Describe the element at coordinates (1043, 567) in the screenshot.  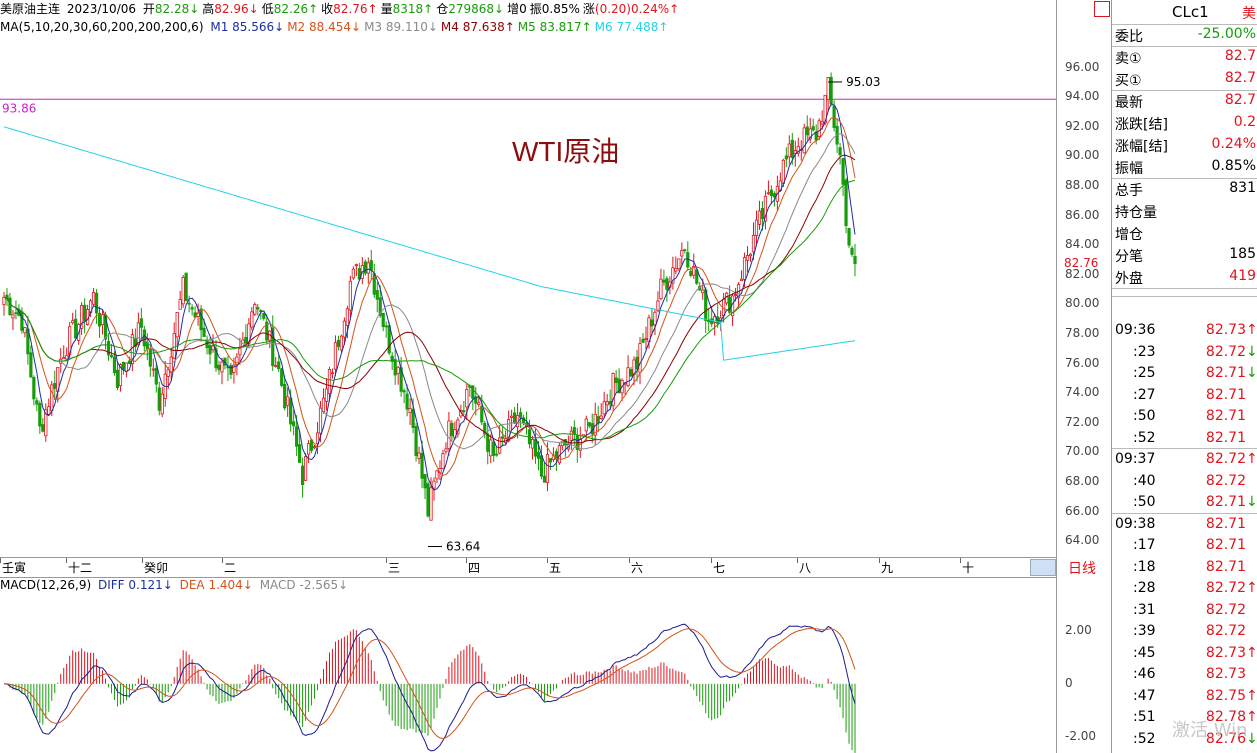
I see `scroll-thumb` at that location.